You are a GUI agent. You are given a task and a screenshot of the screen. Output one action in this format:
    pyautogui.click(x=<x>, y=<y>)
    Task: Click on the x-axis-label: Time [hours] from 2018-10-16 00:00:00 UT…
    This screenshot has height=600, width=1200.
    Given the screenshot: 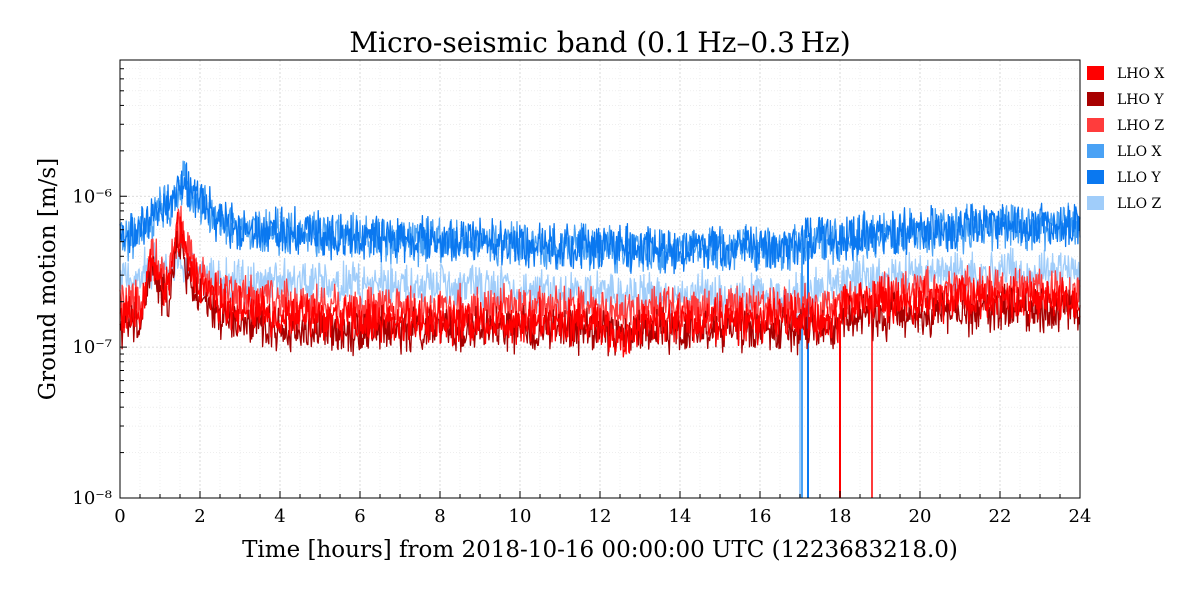 What is the action you would take?
    pyautogui.click(x=600, y=550)
    